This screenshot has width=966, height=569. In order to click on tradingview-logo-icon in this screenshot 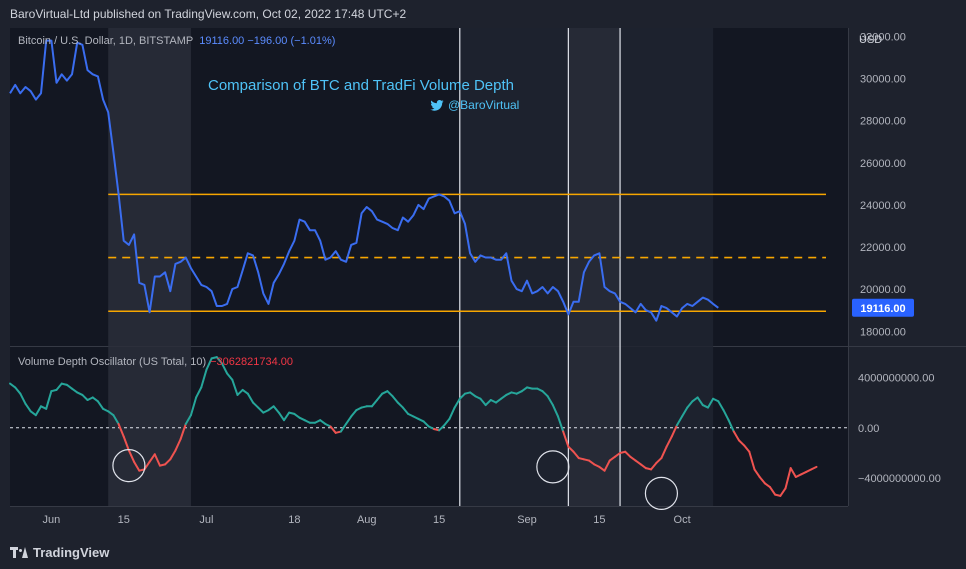, I will do `click(19, 552)`.